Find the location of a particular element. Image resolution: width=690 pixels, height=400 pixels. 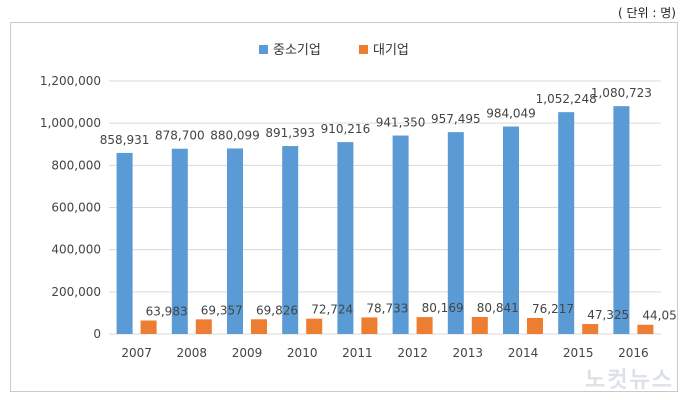

data-label-large-firm: 78,733 is located at coordinates (387, 308).